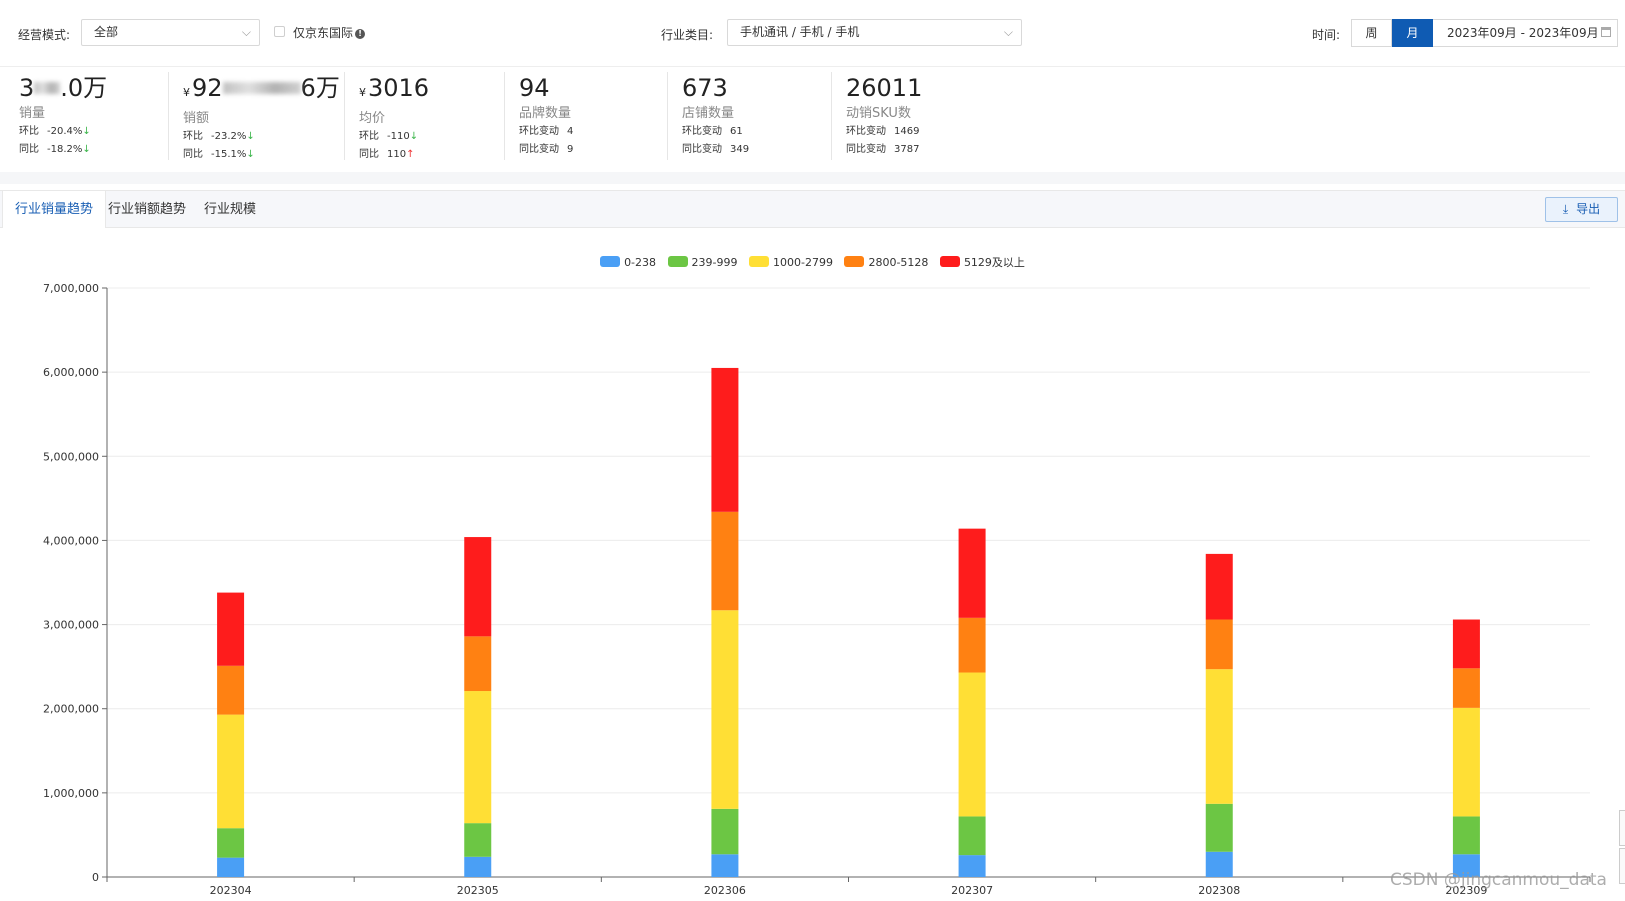 This screenshot has height=901, width=1625. What do you see at coordinates (1581, 209) in the screenshot?
I see `export-button: ⤓ 导出` at bounding box center [1581, 209].